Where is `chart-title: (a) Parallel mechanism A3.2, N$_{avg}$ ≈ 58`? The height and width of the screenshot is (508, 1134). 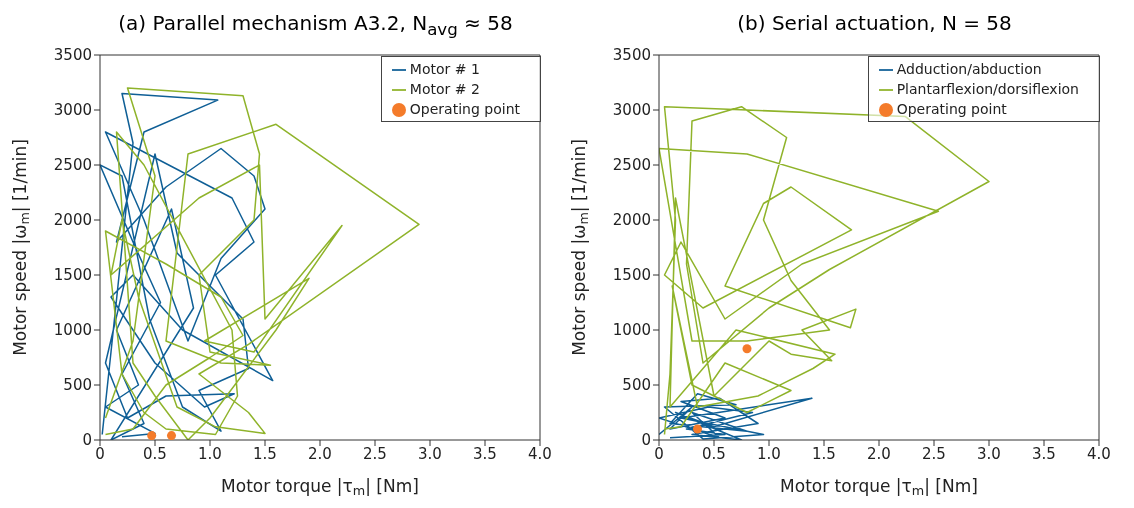
chart-title: (a) Parallel mechanism A3.2, N$_{avg}$ ≈ 58 is located at coordinates (315, 25).